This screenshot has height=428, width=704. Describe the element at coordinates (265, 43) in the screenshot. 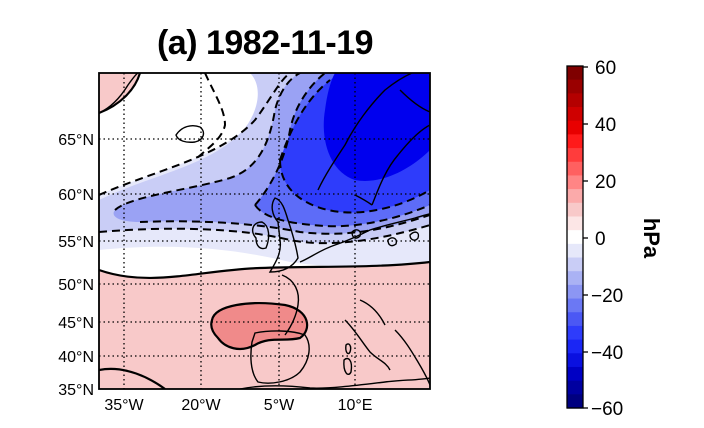

I see `figure-title: (a) 1982-11-19` at that location.